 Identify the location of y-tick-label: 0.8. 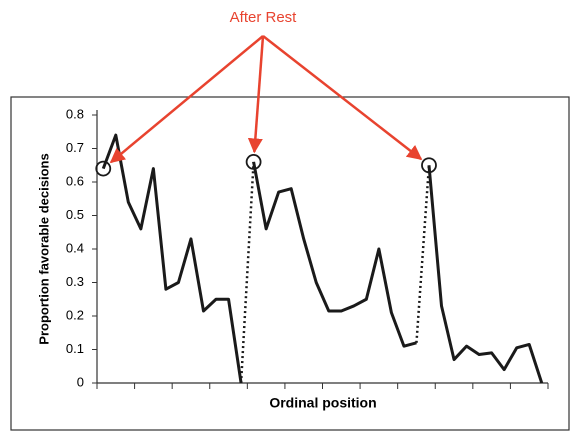
(75, 113).